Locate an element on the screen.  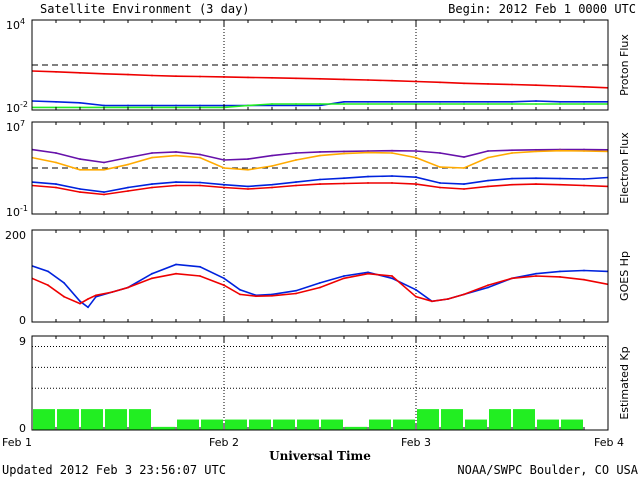
y-axis-label: GOES Hp is located at coordinates (624, 276).